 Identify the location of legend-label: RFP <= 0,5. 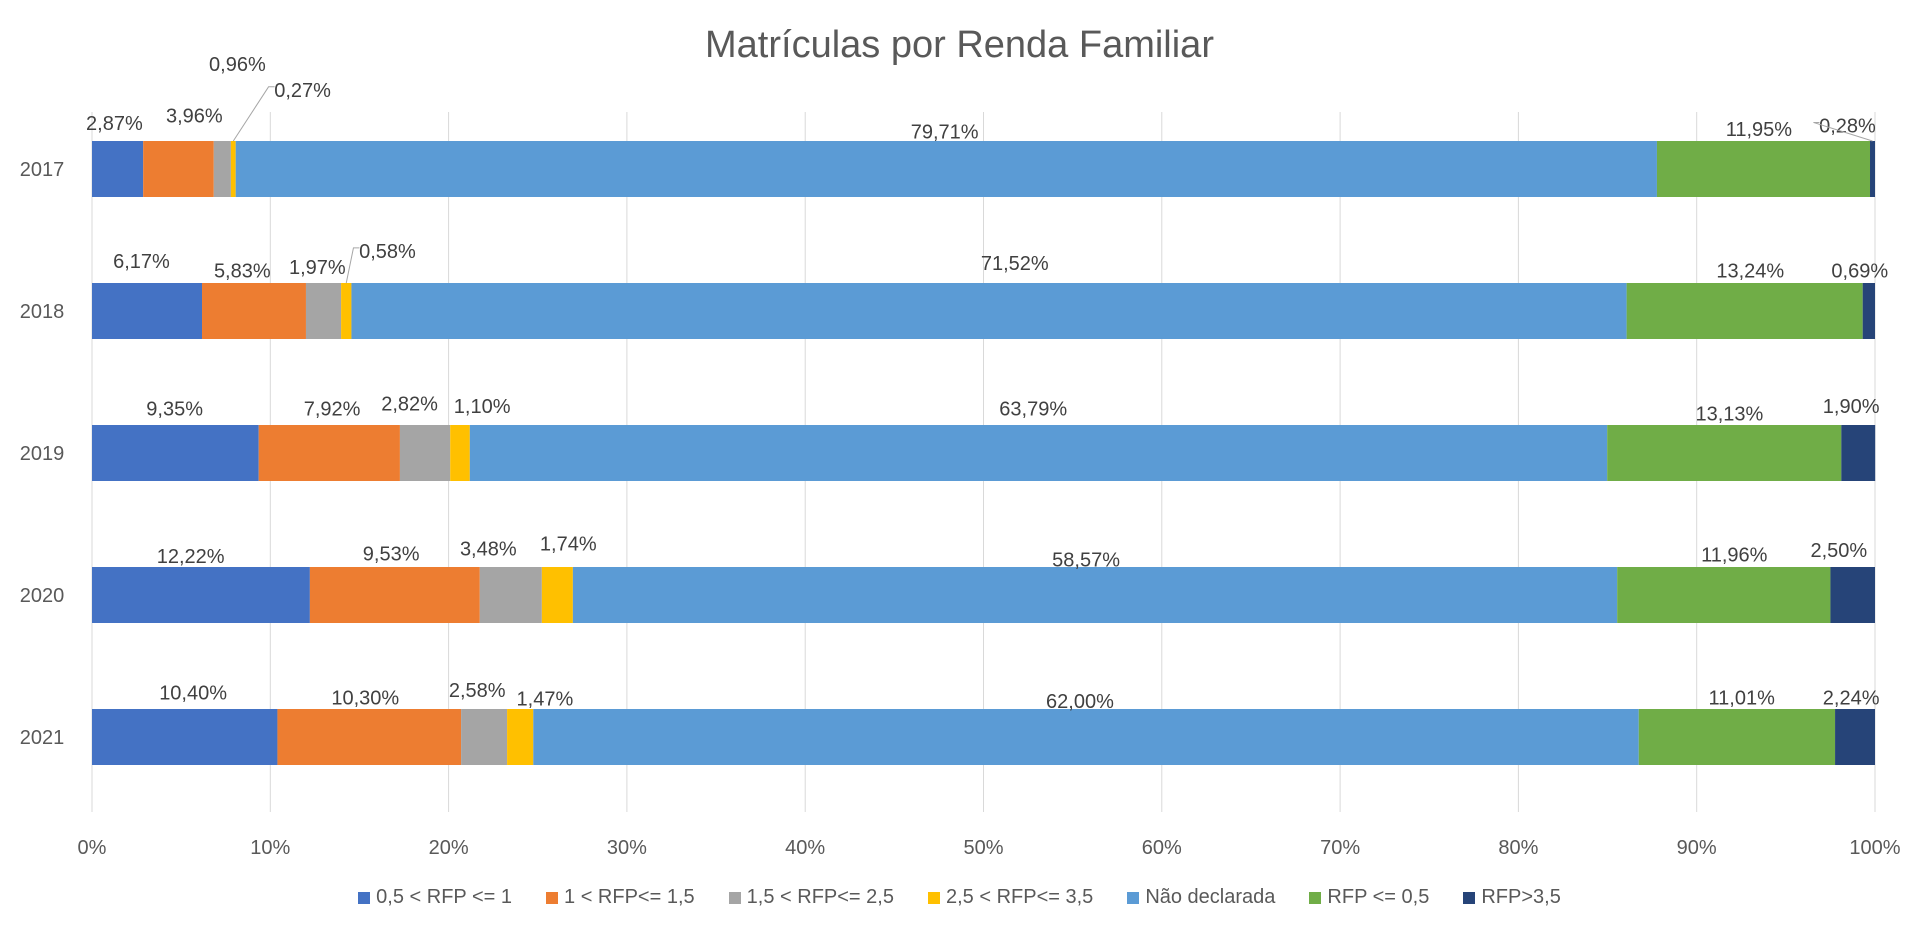
(1378, 897).